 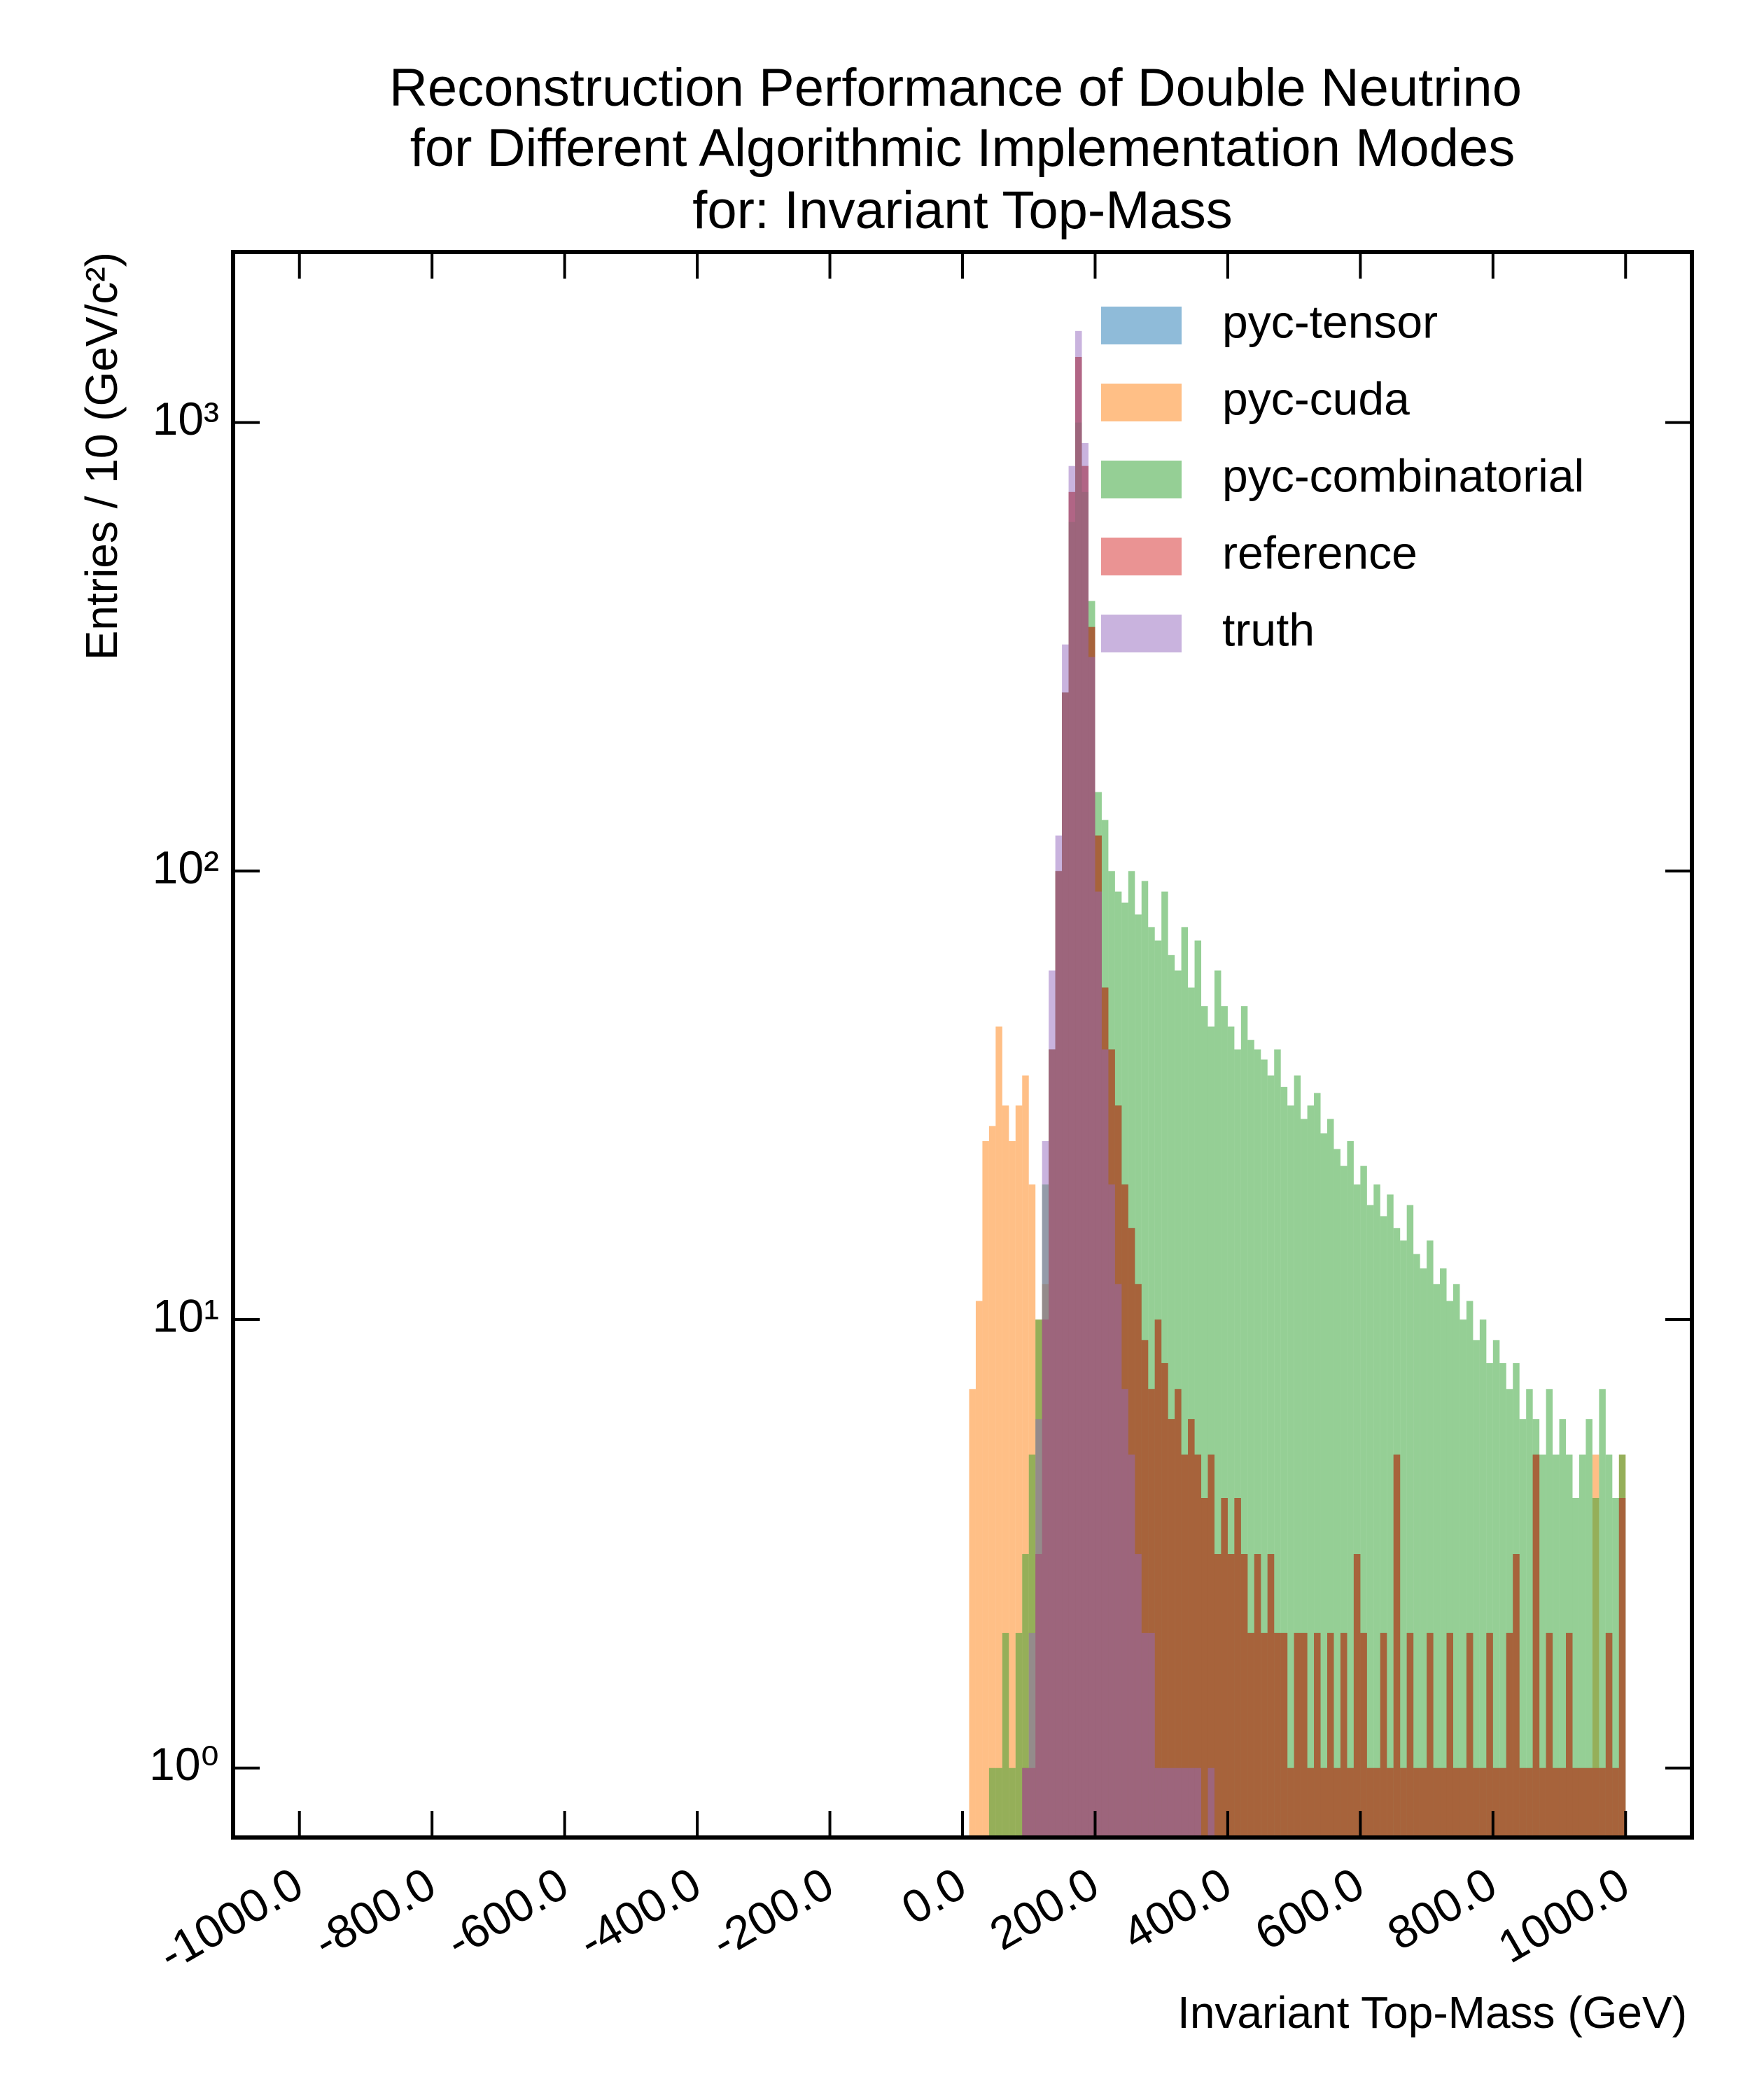 What do you see at coordinates (933, 1895) in the screenshot?
I see `x-tick-label: 0.0` at bounding box center [933, 1895].